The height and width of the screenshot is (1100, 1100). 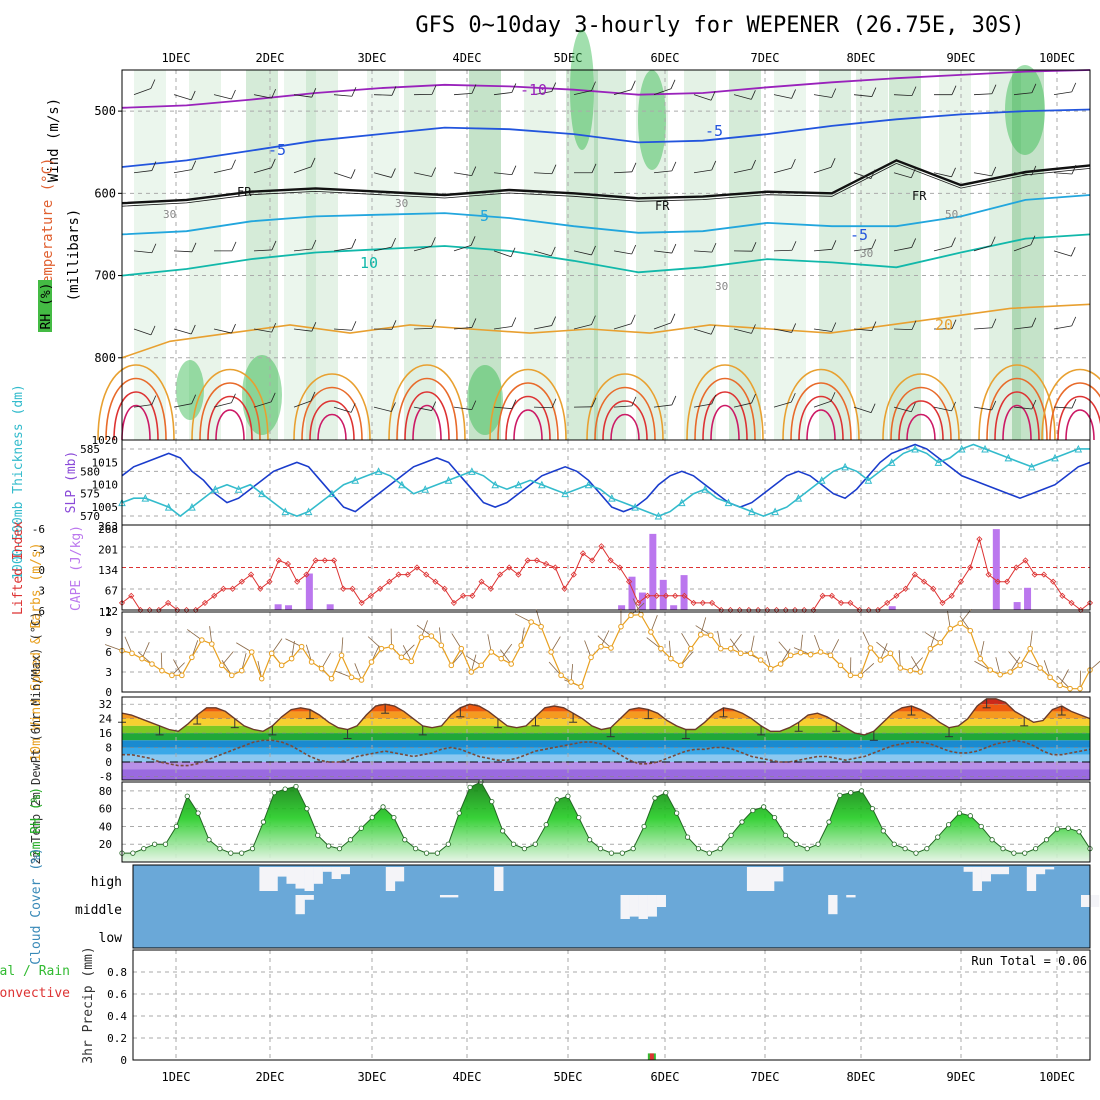 What do you see at coordinates (35, 993) in the screenshot?
I see `precip-legend-convective: Convective` at bounding box center [35, 993].